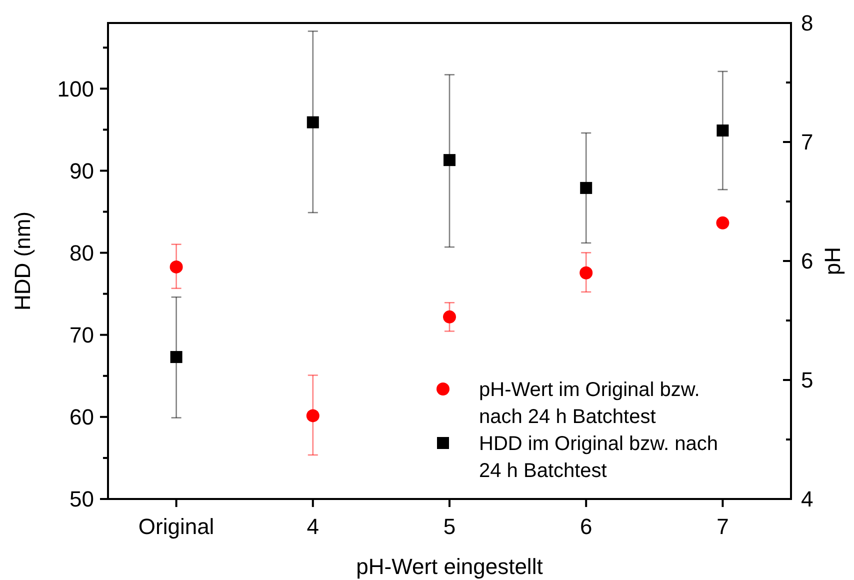 The width and height of the screenshot is (854, 580). What do you see at coordinates (807, 499) in the screenshot?
I see `y2-tick-label: 4` at bounding box center [807, 499].